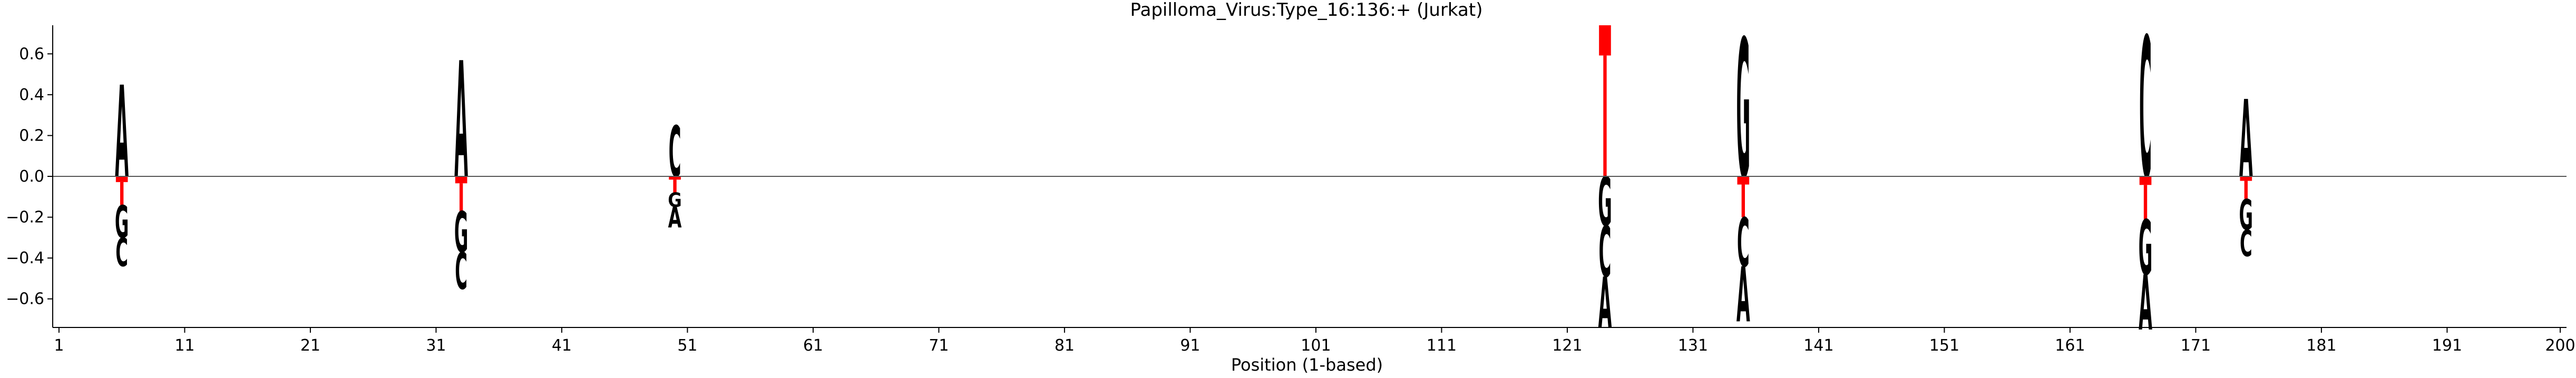 This screenshot has width=2576, height=378. I want to click on x-tick-label: 101, so click(1316, 345).